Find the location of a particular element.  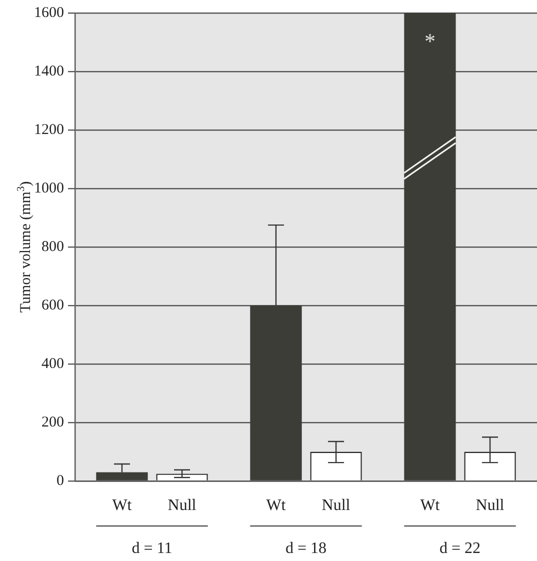

series-label: Null is located at coordinates (182, 505).